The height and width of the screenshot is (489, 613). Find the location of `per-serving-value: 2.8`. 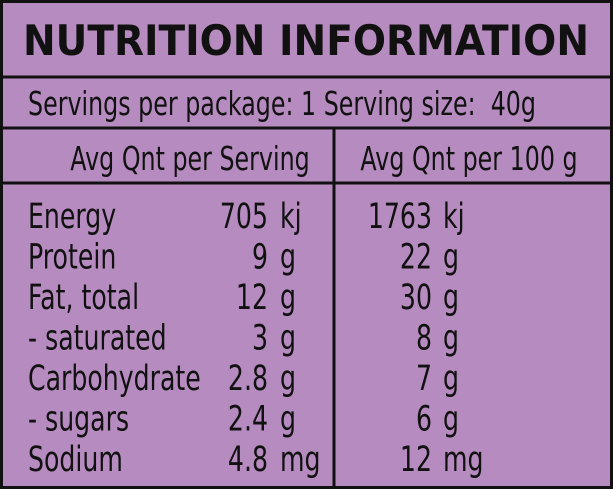

per-serving-value: 2.8 is located at coordinates (248, 379).